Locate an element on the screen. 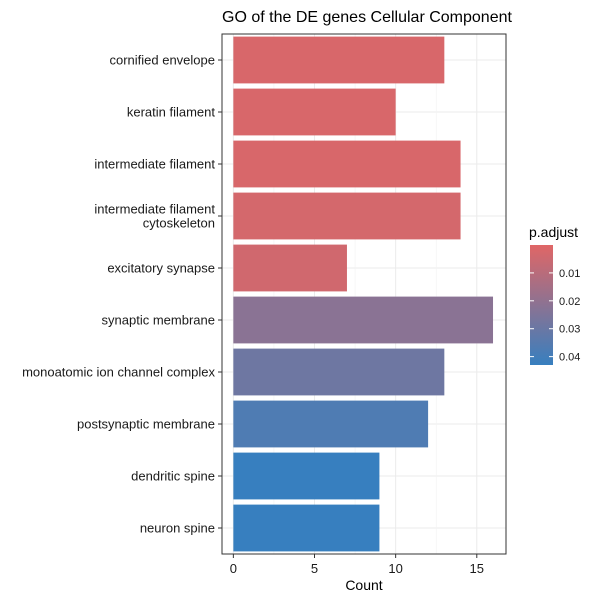  y-tick-label: monoatomic ion channel complex is located at coordinates (118, 372).